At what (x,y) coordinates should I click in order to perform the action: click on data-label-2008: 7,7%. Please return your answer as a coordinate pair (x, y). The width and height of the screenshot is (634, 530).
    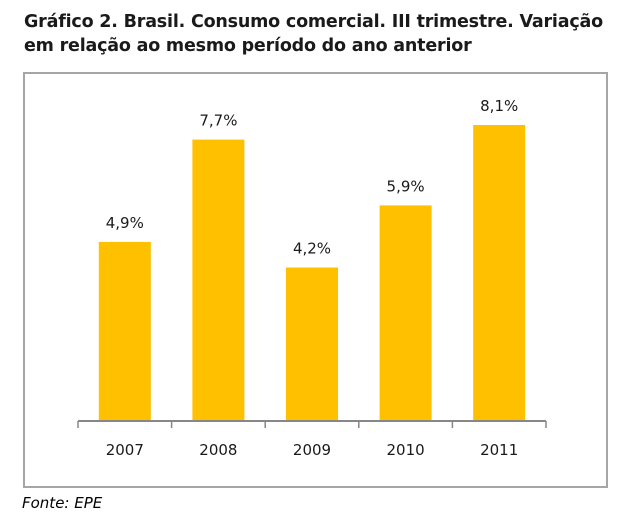
    Looking at the image, I should click on (218, 121).